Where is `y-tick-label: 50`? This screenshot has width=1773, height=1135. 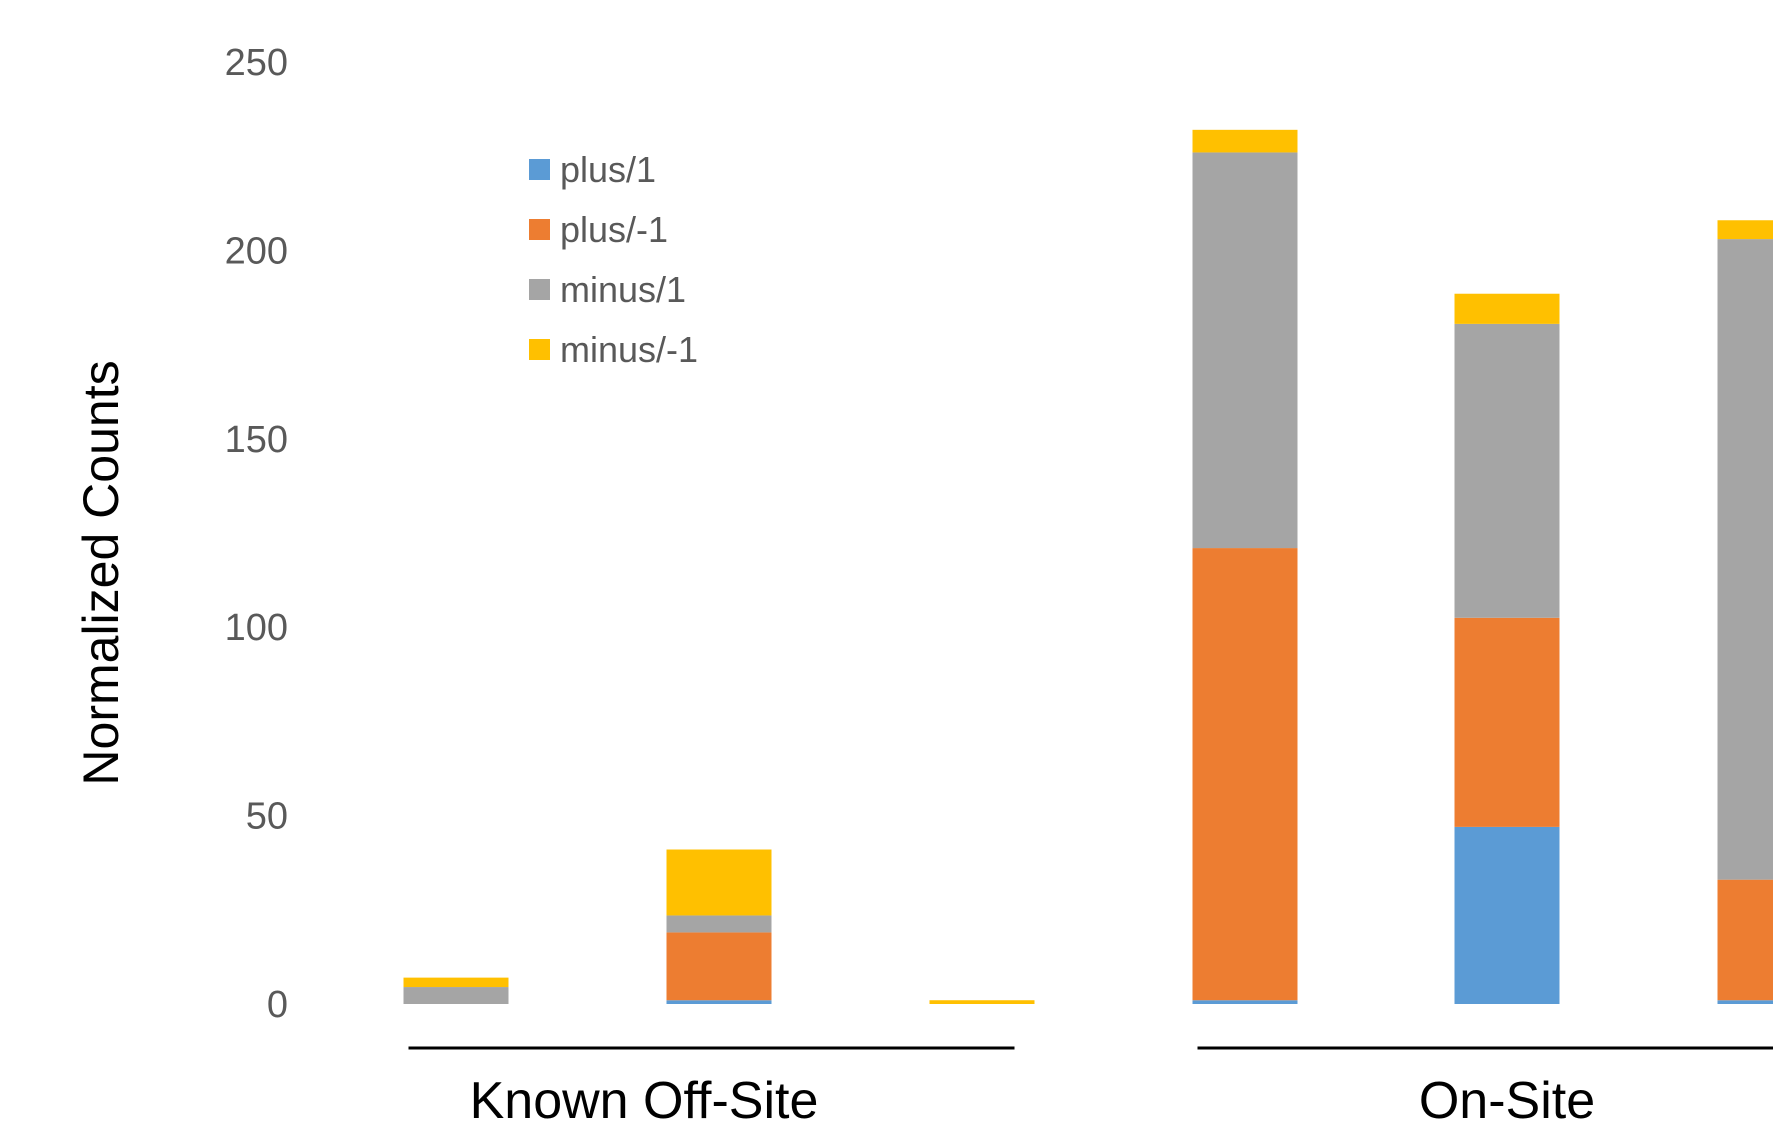 y-tick-label: 50 is located at coordinates (267, 817).